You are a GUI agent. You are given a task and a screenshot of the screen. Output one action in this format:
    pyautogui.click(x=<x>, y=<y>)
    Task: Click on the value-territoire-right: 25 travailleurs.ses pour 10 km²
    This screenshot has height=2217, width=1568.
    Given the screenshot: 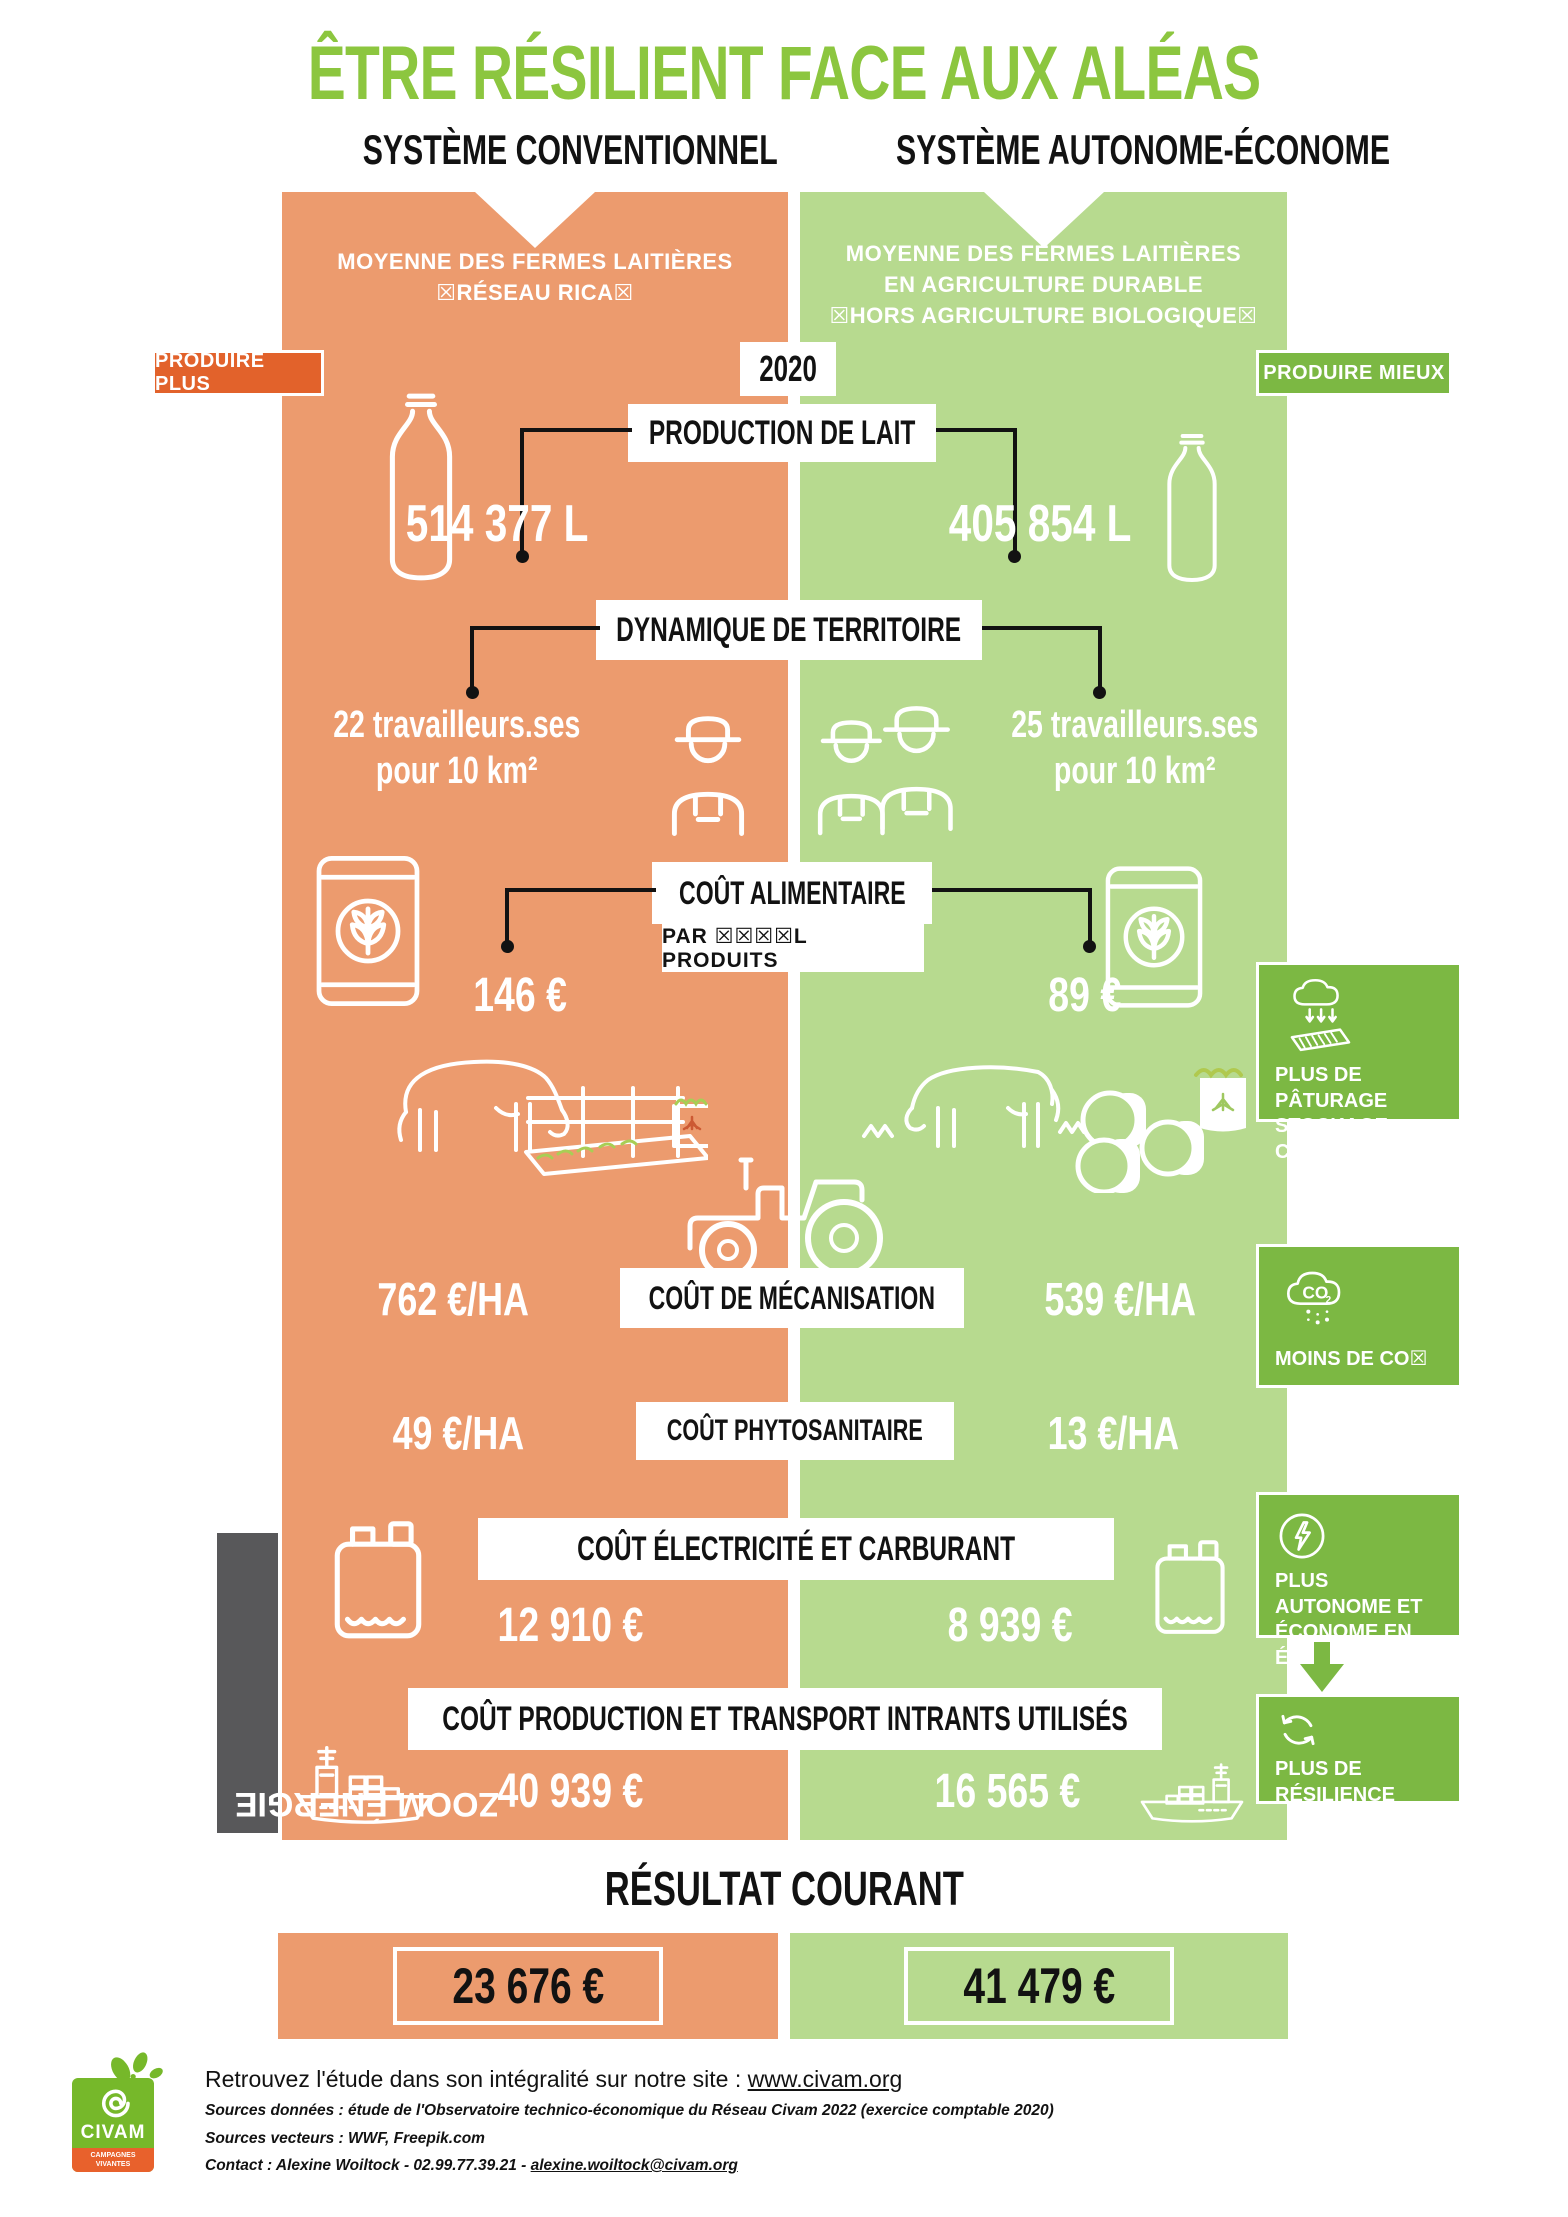 What is the action you would take?
    pyautogui.click(x=1135, y=748)
    